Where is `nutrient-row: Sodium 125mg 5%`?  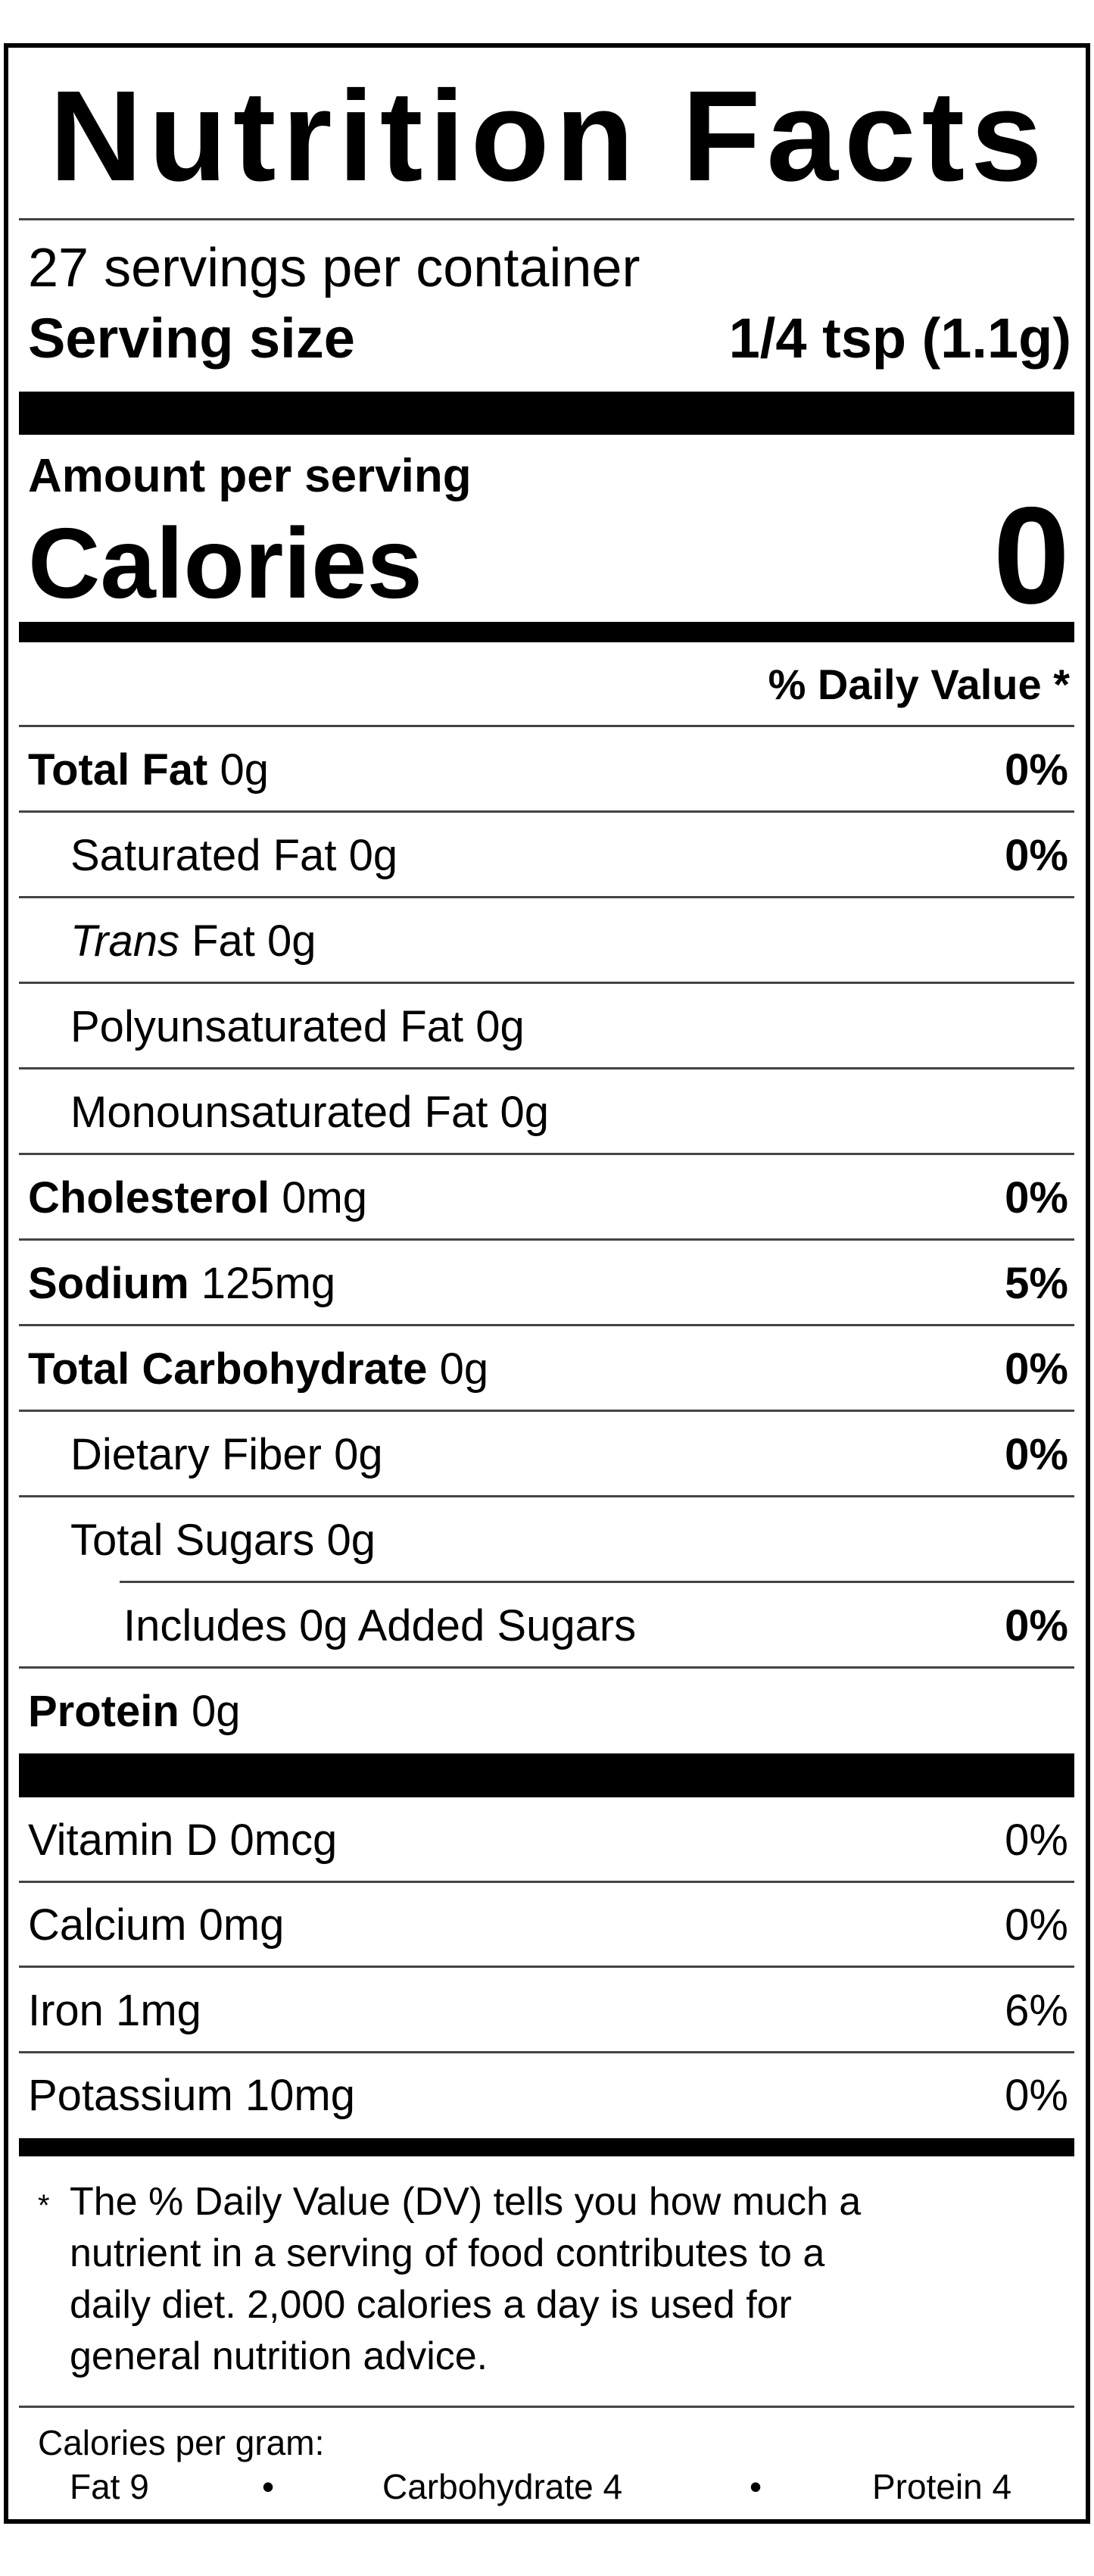
nutrient-row: Sodium 125mg 5% is located at coordinates (546, 1284).